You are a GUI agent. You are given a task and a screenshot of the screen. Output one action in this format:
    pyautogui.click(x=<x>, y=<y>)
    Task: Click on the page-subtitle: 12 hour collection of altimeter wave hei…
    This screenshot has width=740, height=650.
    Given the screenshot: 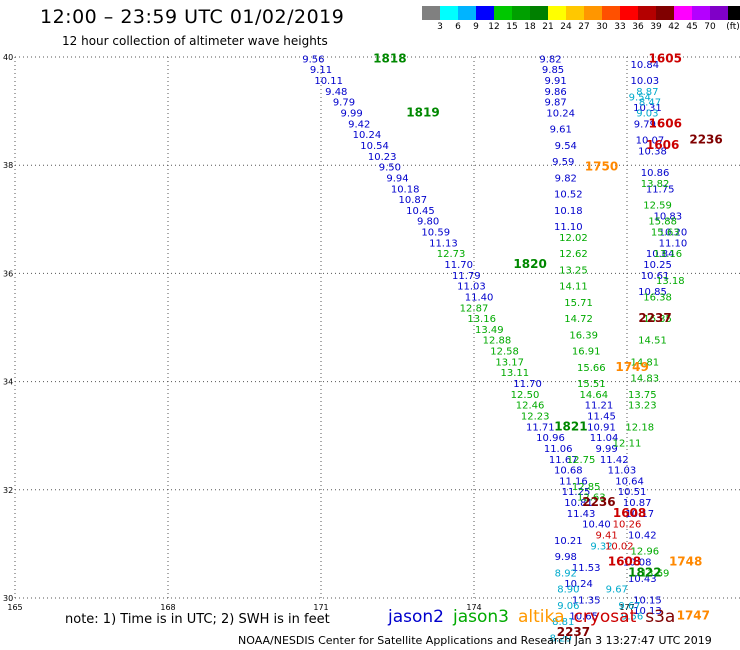 What is the action you would take?
    pyautogui.click(x=195, y=41)
    